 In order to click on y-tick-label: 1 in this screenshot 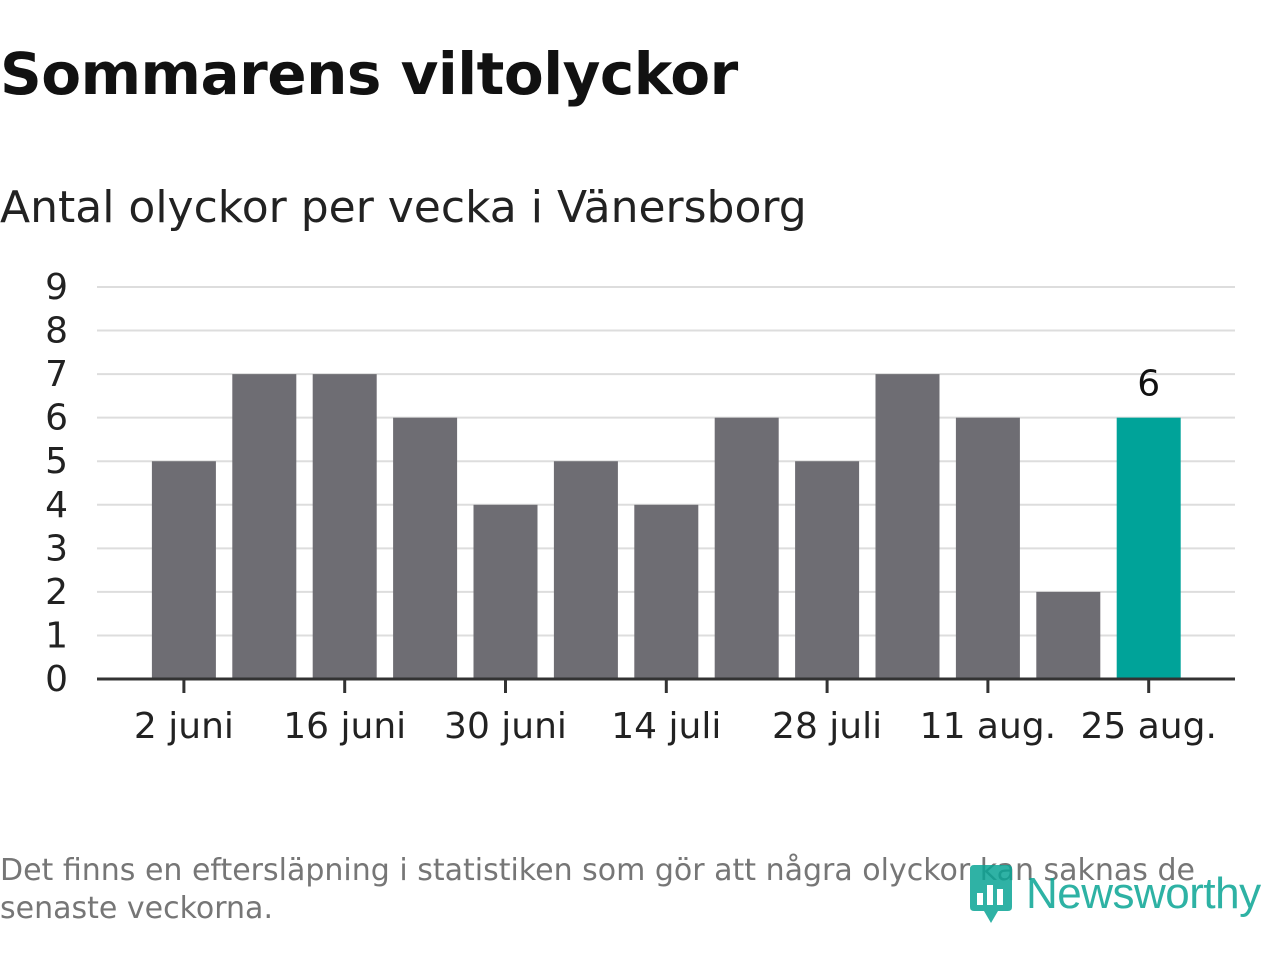, I will do `click(56, 635)`.